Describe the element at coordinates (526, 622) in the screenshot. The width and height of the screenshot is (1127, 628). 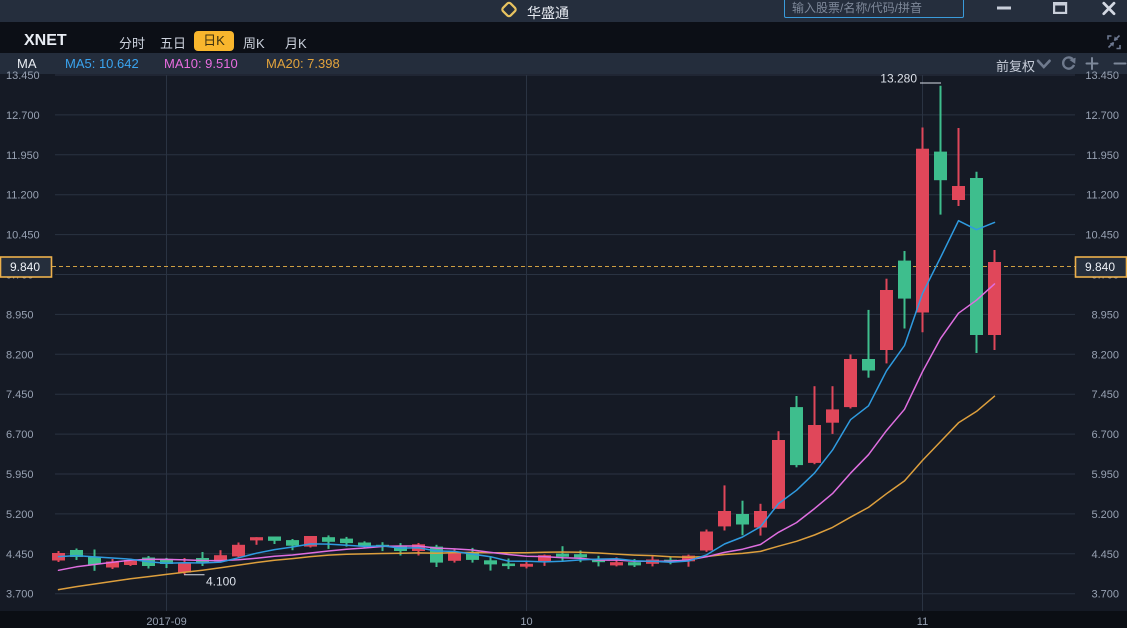
I see `svg-text: 10` at that location.